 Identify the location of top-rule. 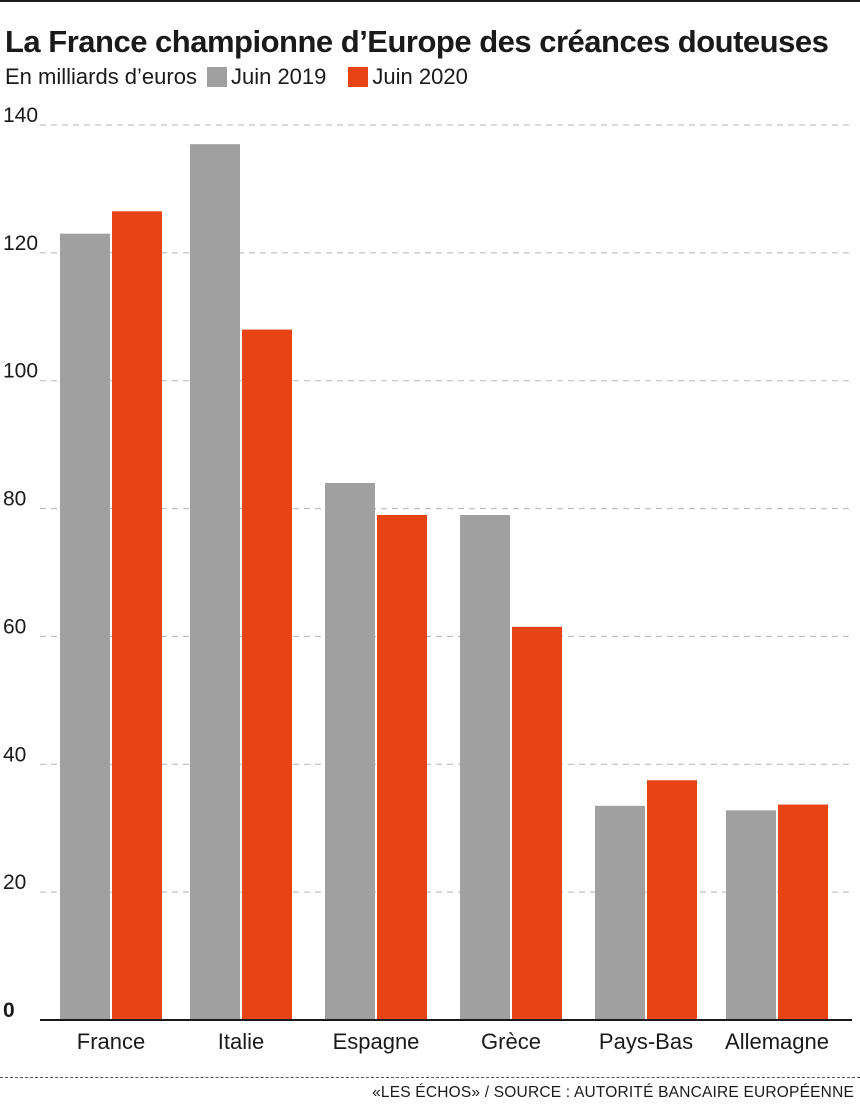
(430, 1).